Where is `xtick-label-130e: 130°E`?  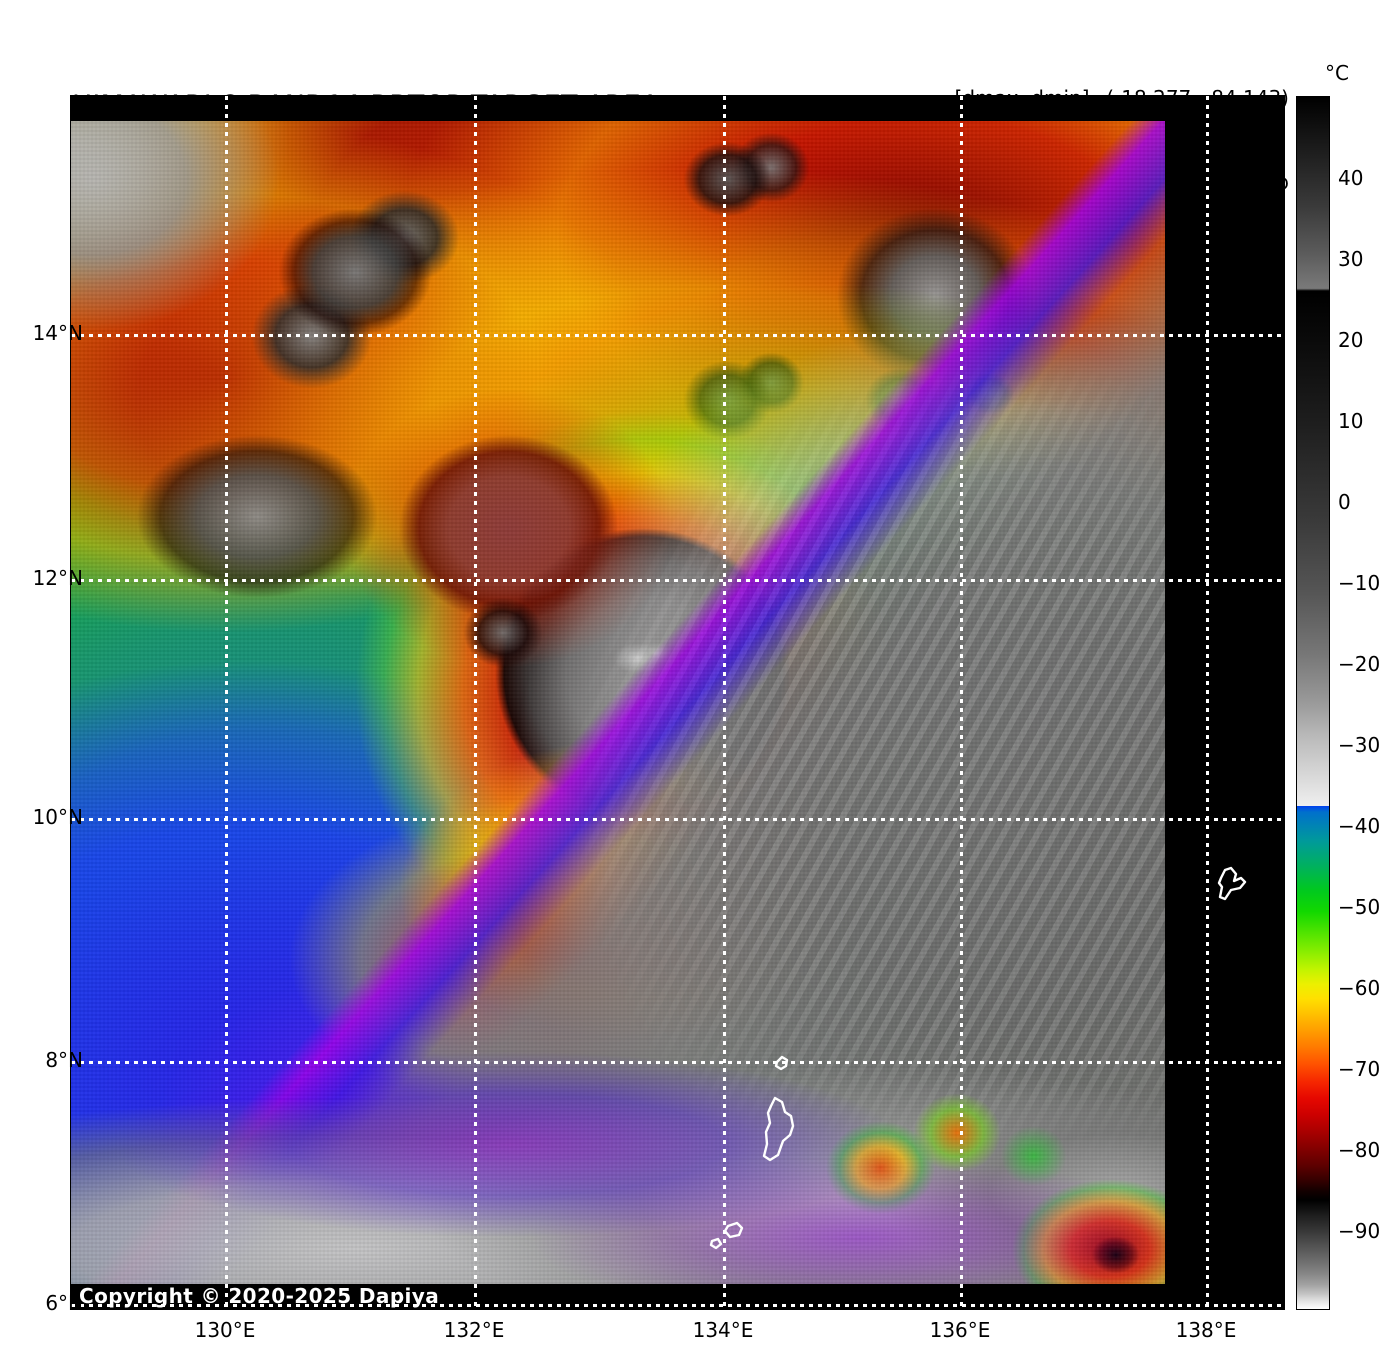
xtick-label-130e: 130°E is located at coordinates (225, 1330).